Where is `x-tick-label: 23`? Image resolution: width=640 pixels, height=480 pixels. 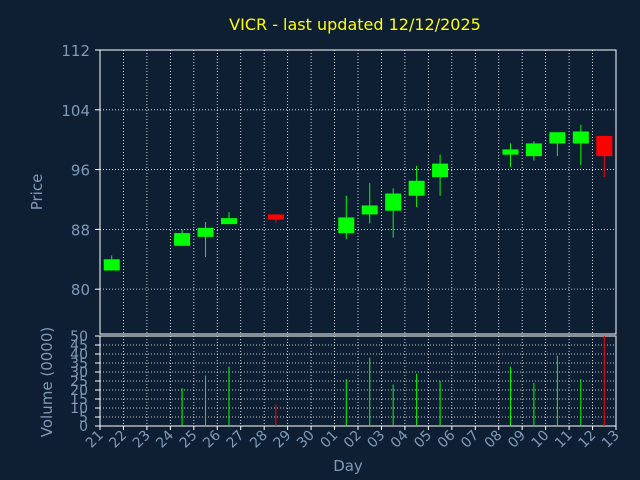 x-tick-label: 23 is located at coordinates (142, 440).